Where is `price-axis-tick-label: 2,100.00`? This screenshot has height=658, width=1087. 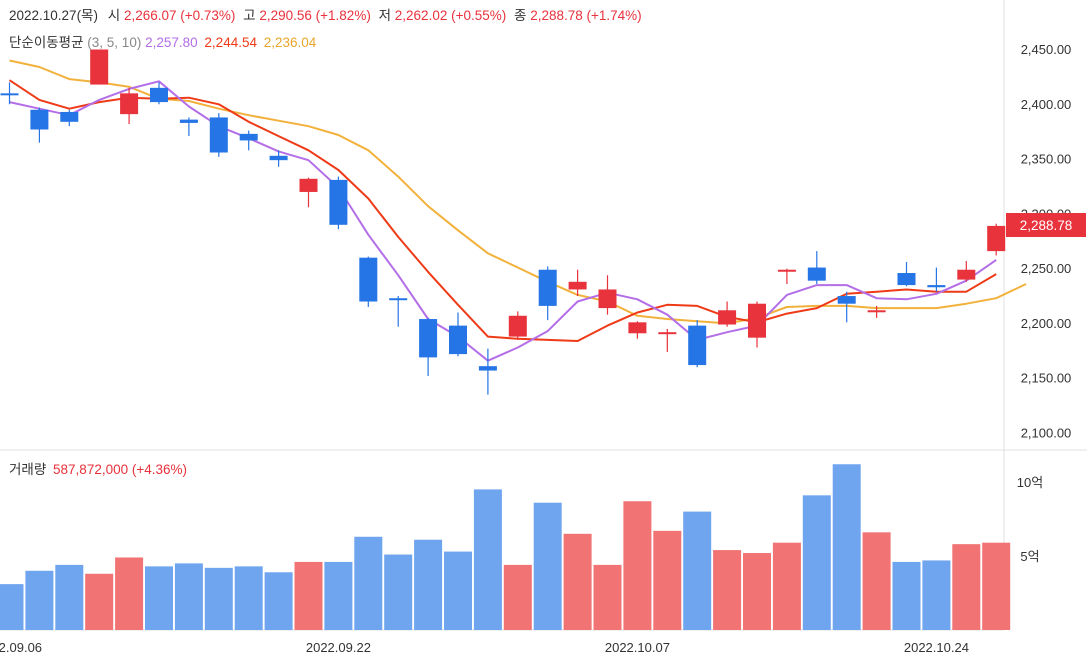 price-axis-tick-label: 2,100.00 is located at coordinates (1046, 433).